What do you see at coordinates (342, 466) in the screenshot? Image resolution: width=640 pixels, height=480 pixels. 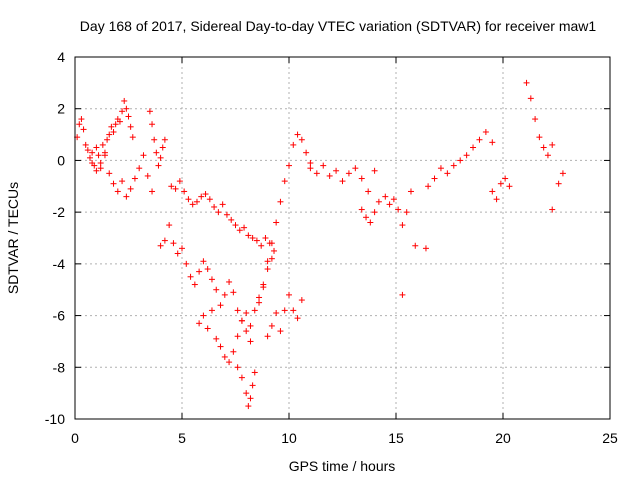 I see `x-axis-label: GPS time / hours` at bounding box center [342, 466].